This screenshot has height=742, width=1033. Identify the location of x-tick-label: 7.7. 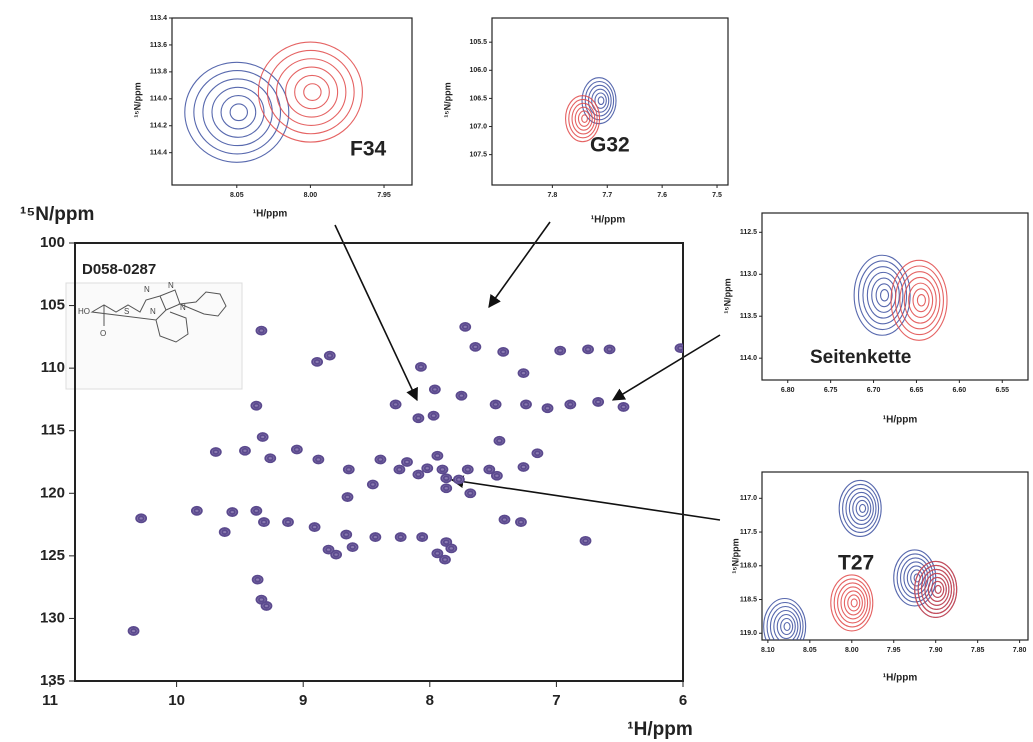
(607, 195).